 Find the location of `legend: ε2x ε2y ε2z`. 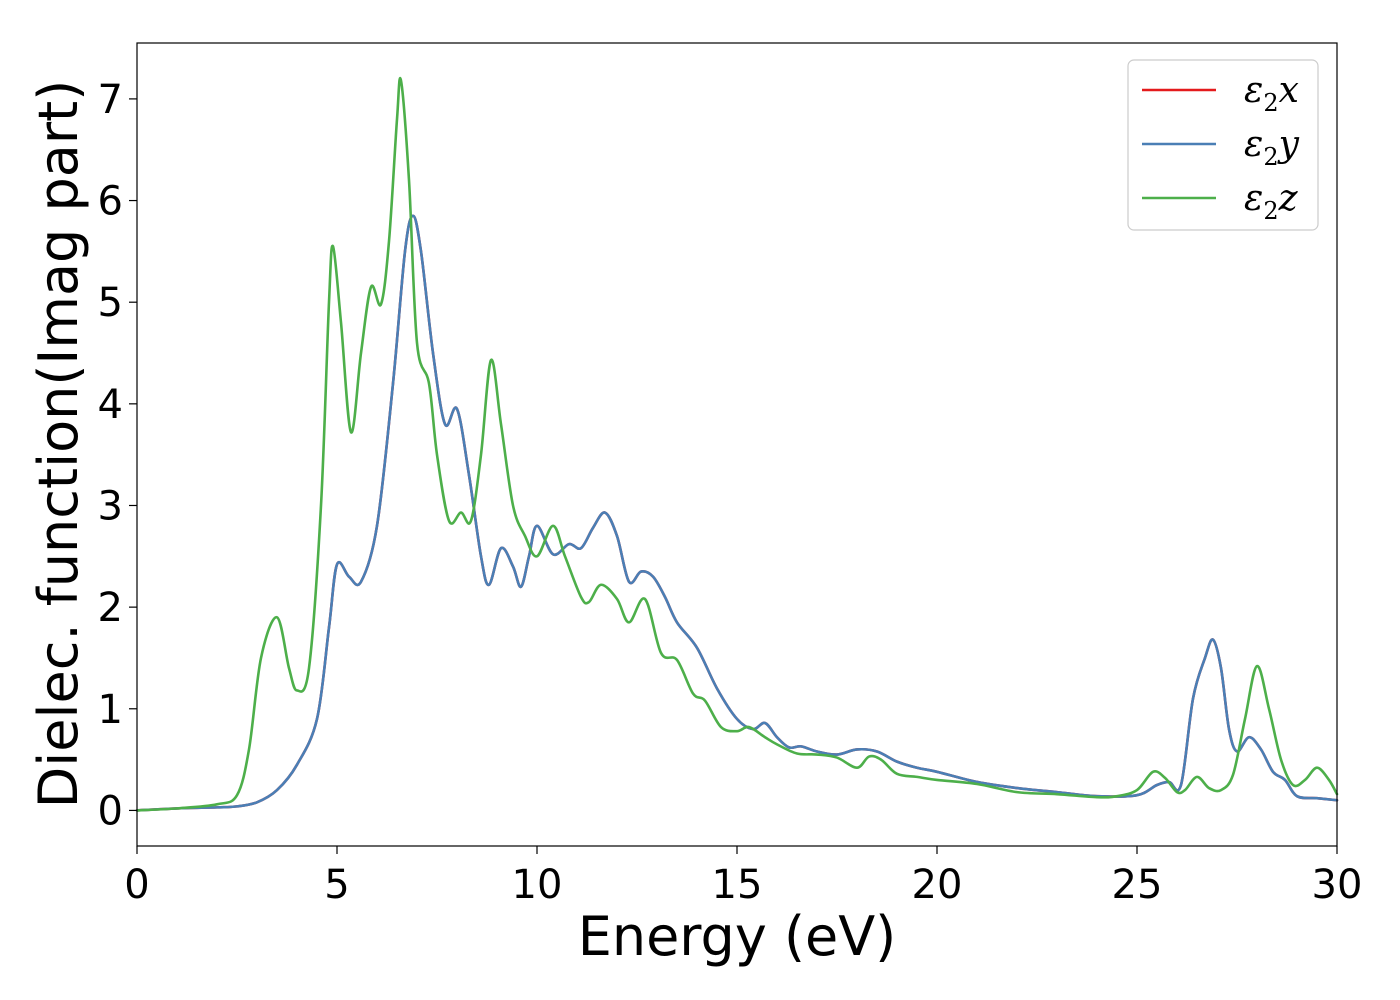

legend: ε2x ε2y ε2z is located at coordinates (1223, 145).